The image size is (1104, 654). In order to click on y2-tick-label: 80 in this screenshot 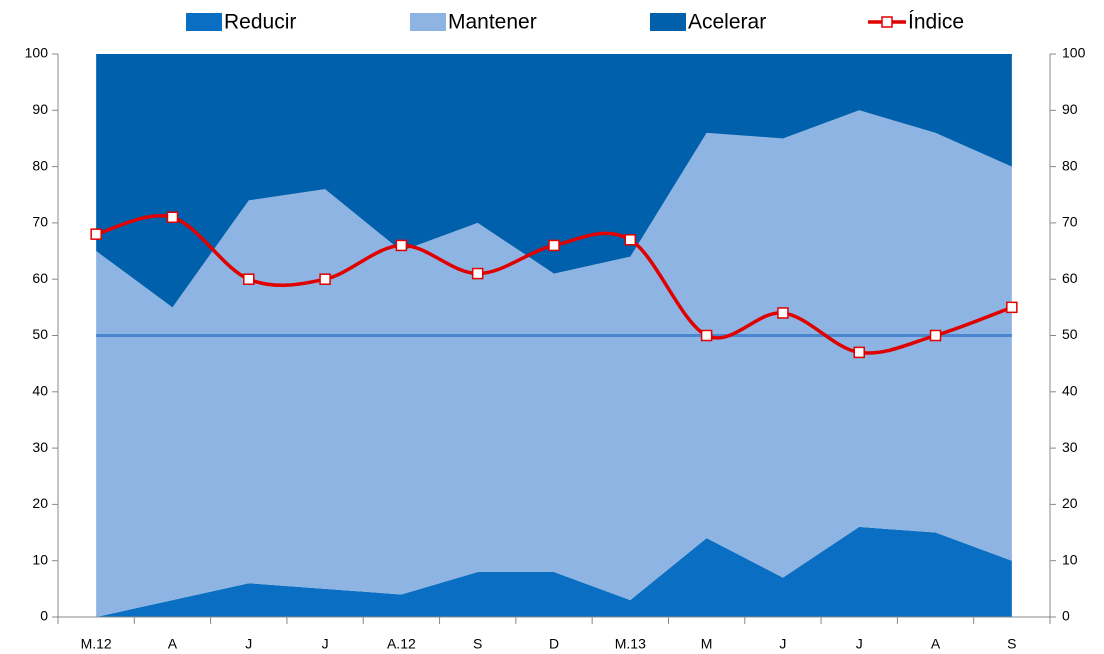, I will do `click(1070, 165)`.